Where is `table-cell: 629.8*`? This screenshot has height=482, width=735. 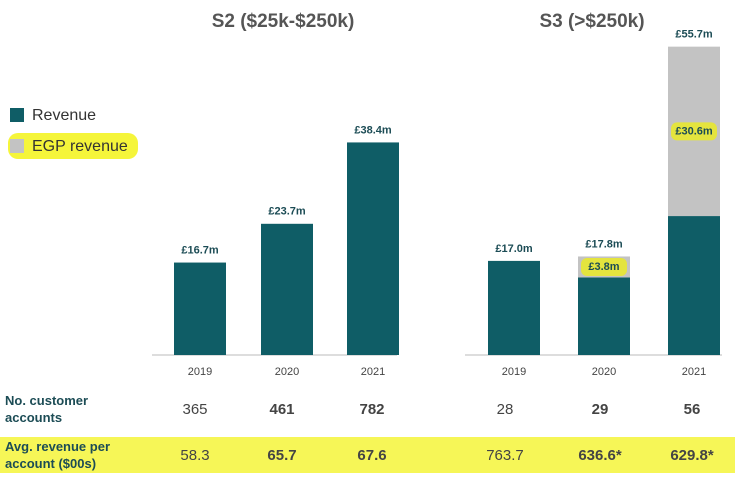 table-cell: 629.8* is located at coordinates (692, 455).